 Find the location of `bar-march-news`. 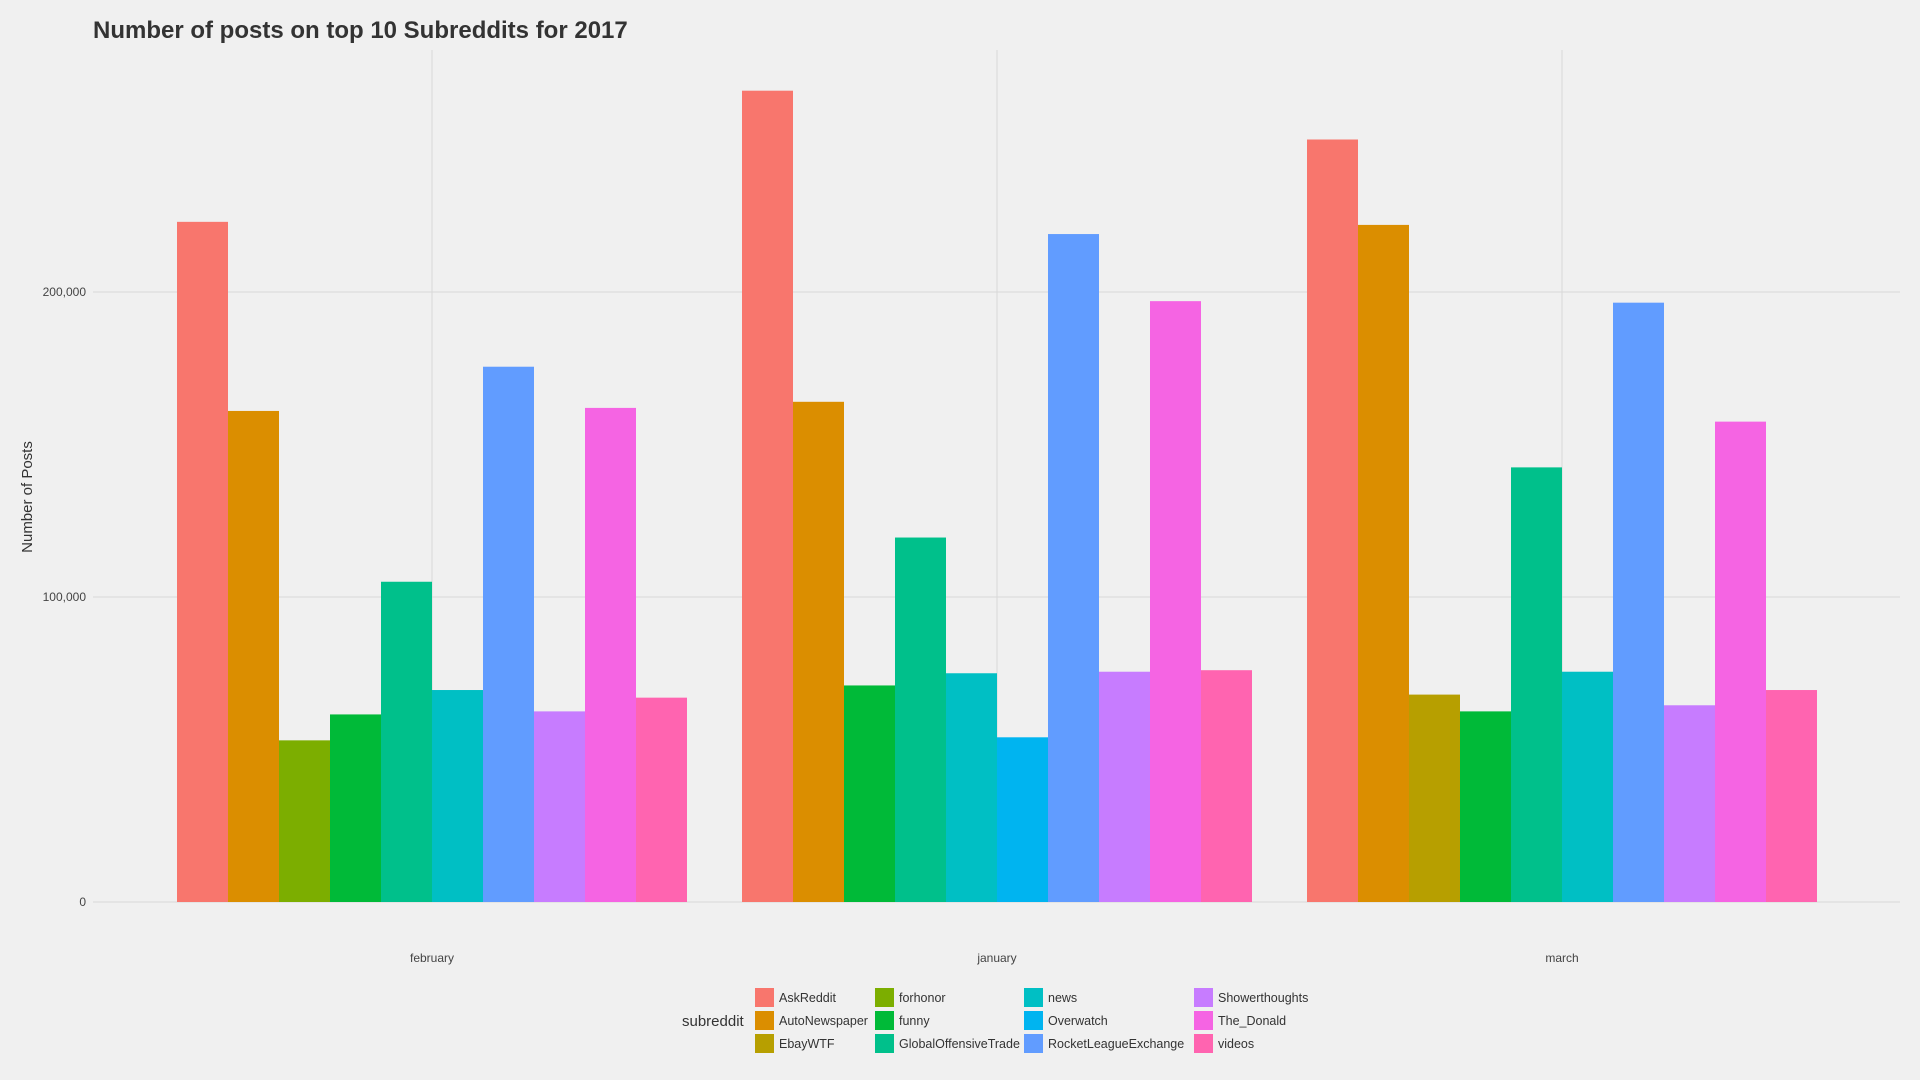

bar-march-news is located at coordinates (1587, 786).